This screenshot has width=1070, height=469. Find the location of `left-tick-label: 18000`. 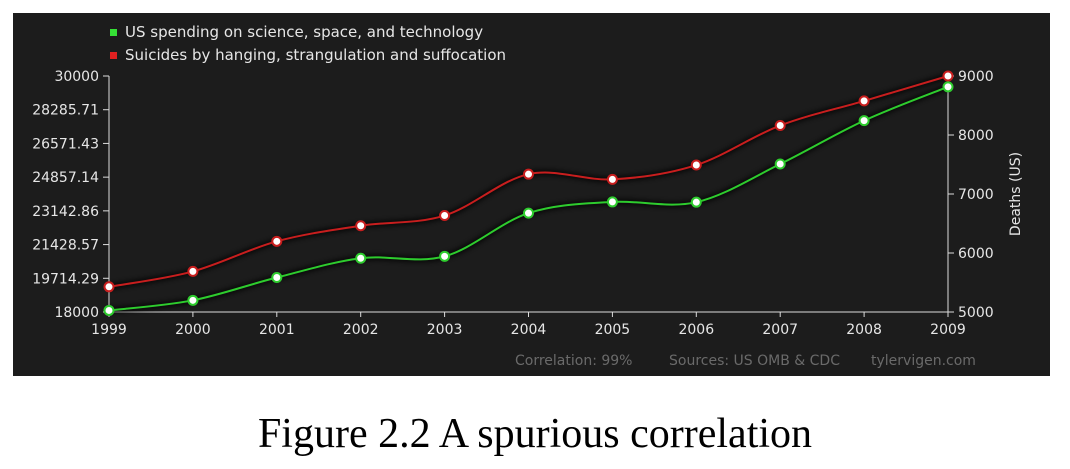

left-tick-label: 18000 is located at coordinates (76, 313).